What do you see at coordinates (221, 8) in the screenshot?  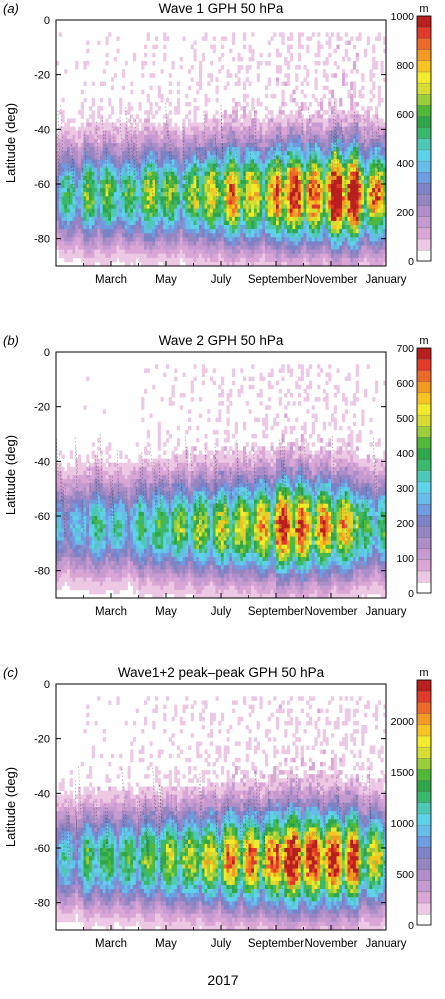 I see `panel-title: Wave 1 GPH 50 hPa` at bounding box center [221, 8].